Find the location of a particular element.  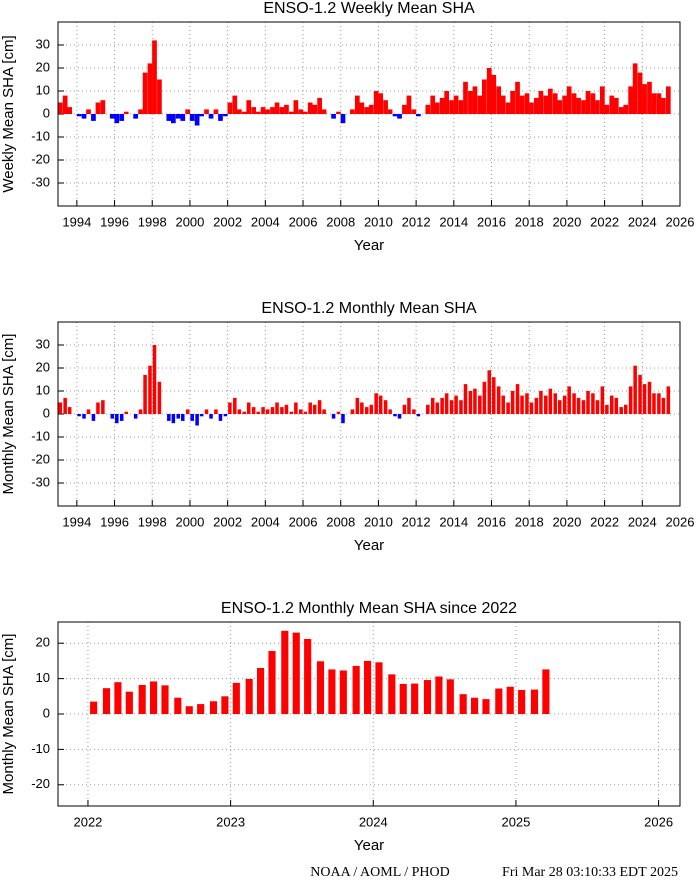

x-tick-label: 2014 is located at coordinates (453, 521).